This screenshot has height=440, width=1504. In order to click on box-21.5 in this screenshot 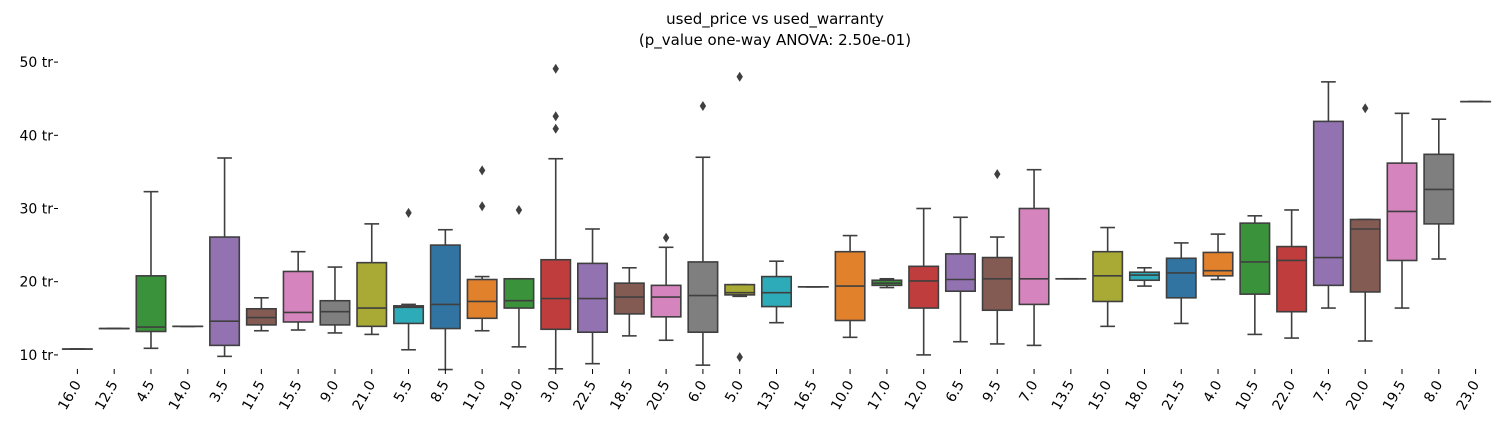, I will do `click(1181, 283)`.